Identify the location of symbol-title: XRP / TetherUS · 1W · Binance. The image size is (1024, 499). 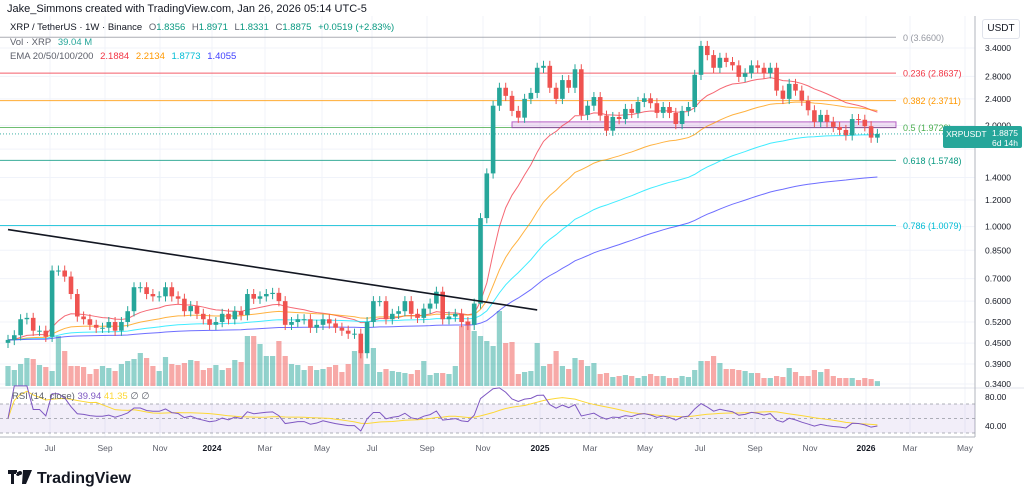
(76, 27).